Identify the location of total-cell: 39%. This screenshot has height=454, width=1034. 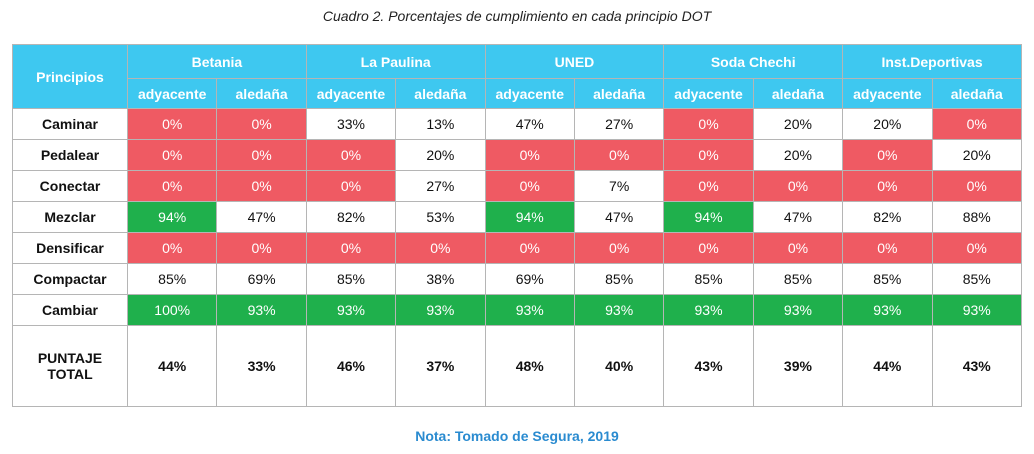
(798, 366).